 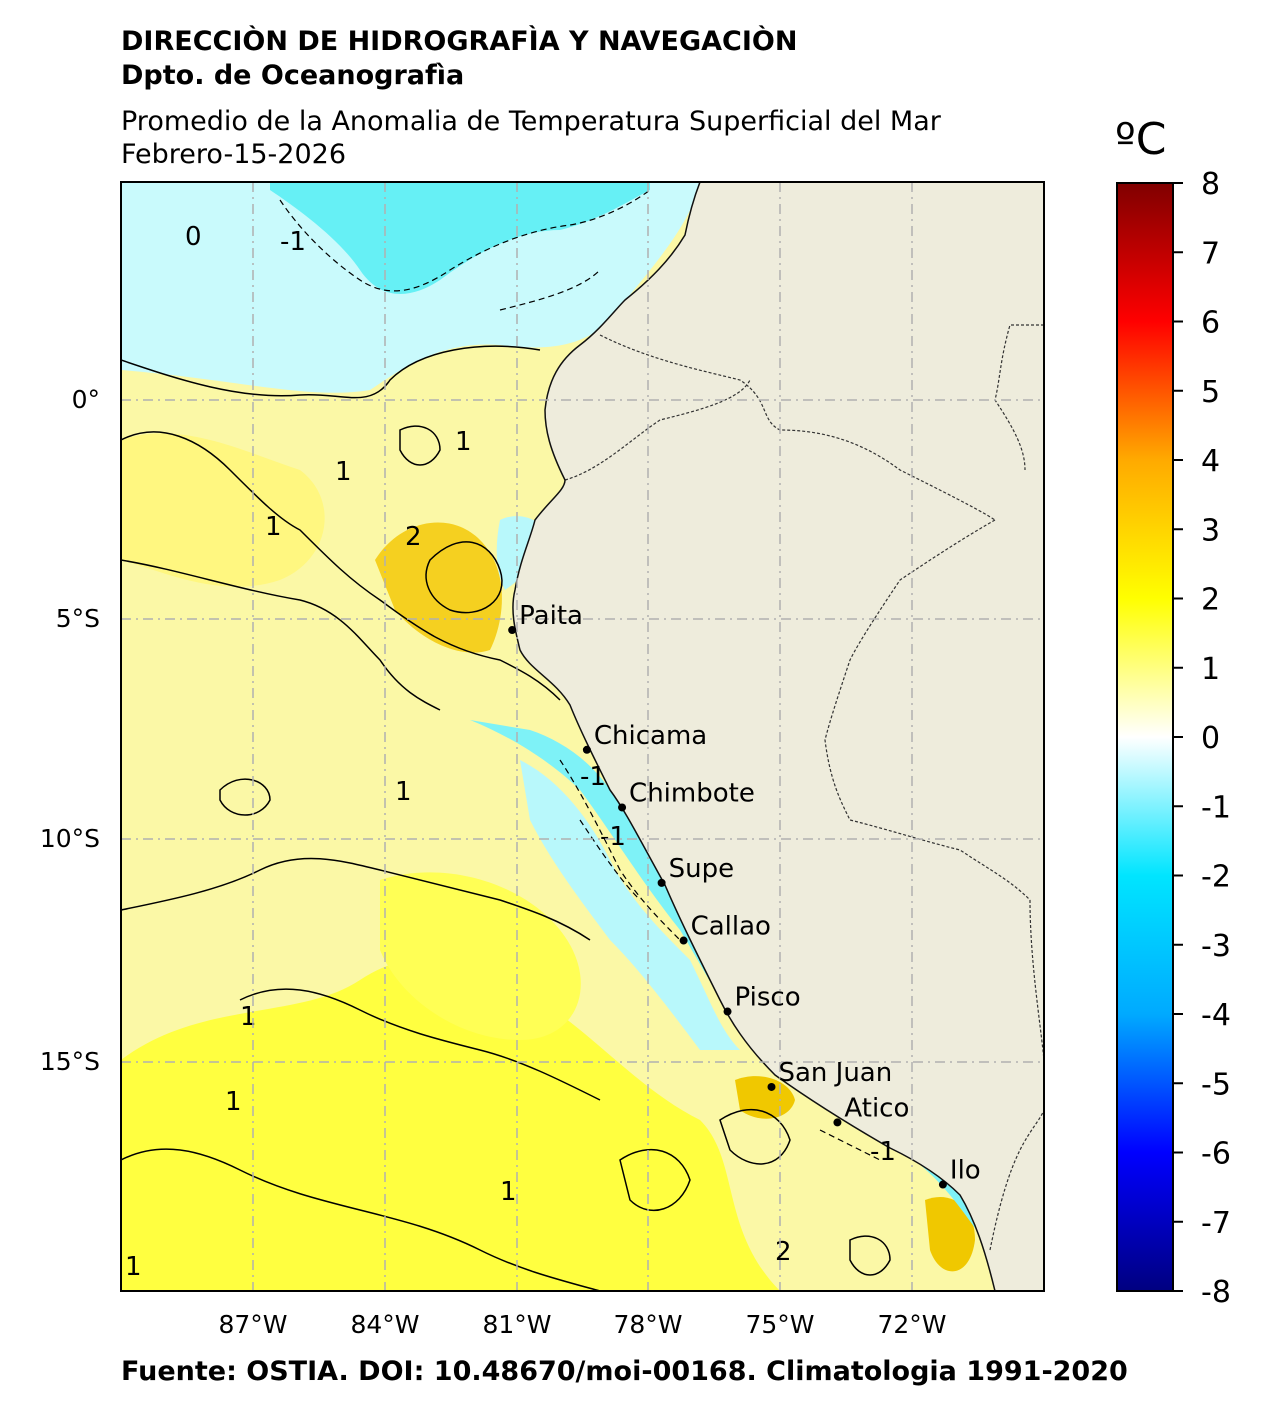 What do you see at coordinates (779, 1324) in the screenshot?
I see `lon-tick-label: 75°W` at bounding box center [779, 1324].